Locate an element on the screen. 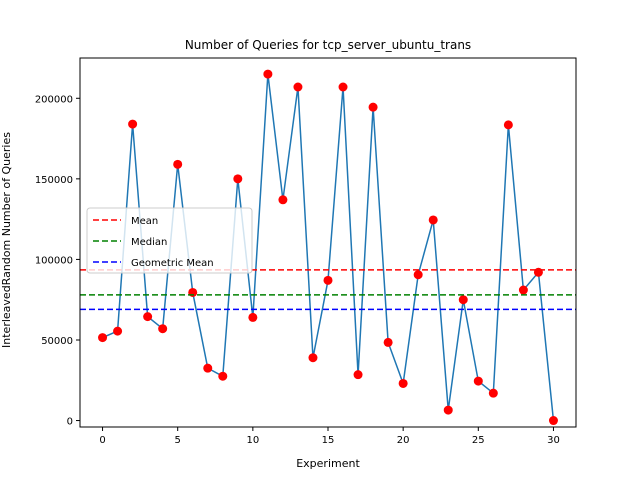  x-tick-label: 20 is located at coordinates (403, 440).